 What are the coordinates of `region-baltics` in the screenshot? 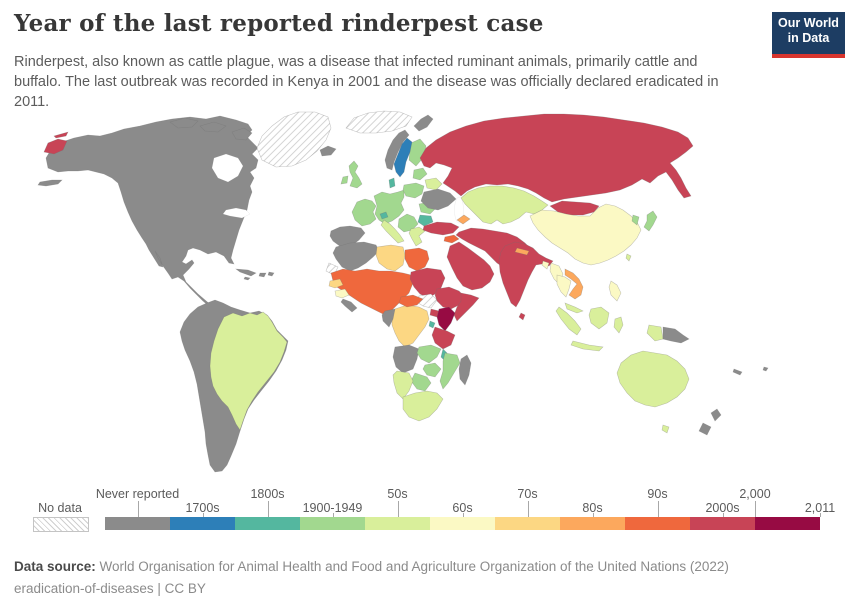 It's located at (420, 174).